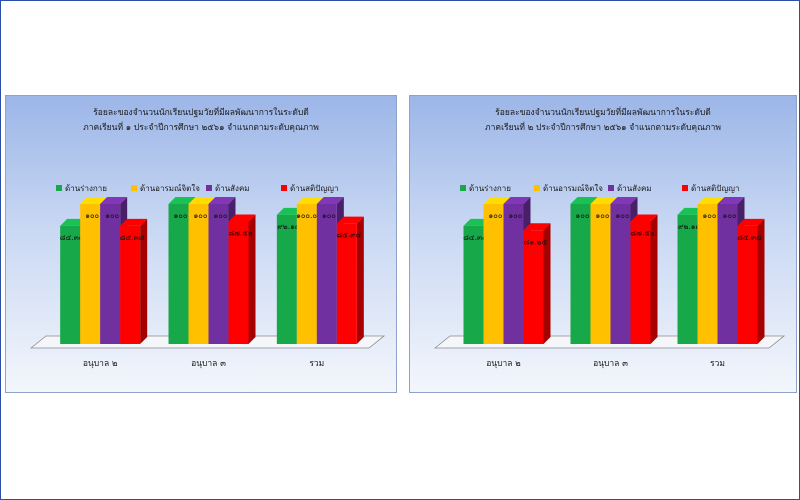  What do you see at coordinates (309, 215) in the screenshot?
I see `data-label: ๑๐๐.๐๐` at bounding box center [309, 215].